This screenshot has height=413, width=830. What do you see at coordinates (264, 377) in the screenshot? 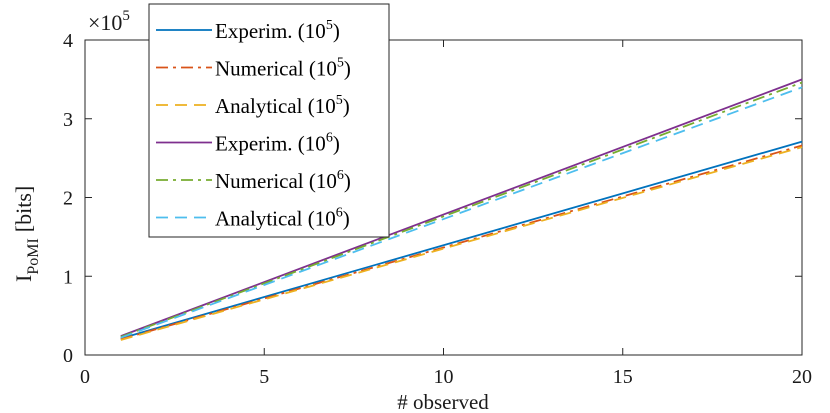
I see `x-tick-label: 5` at bounding box center [264, 377].